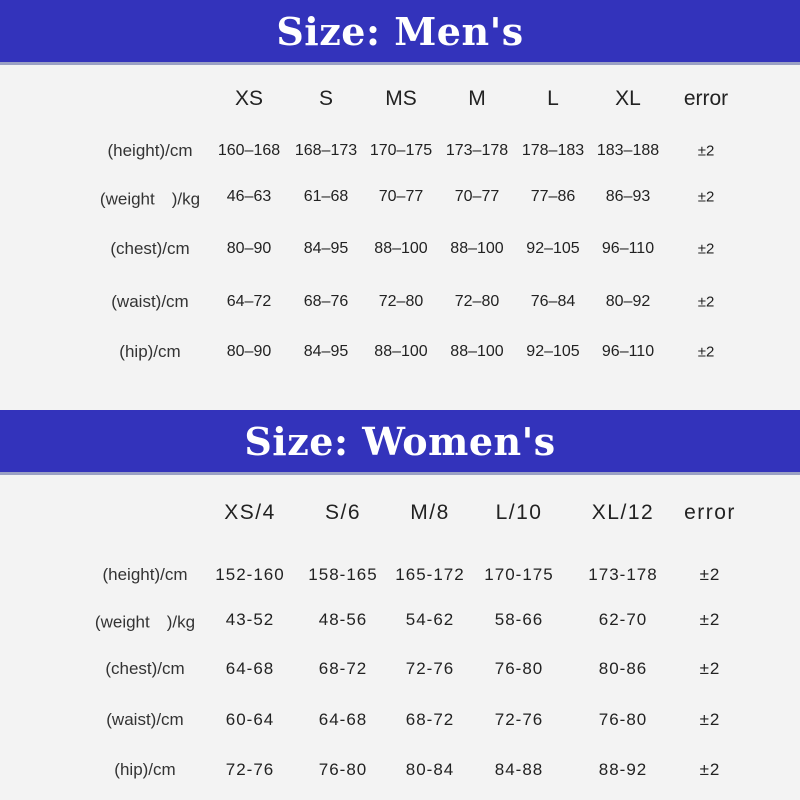 The width and height of the screenshot is (800, 800). Describe the element at coordinates (623, 619) in the screenshot. I see `women-size-cell: 62-70` at that location.